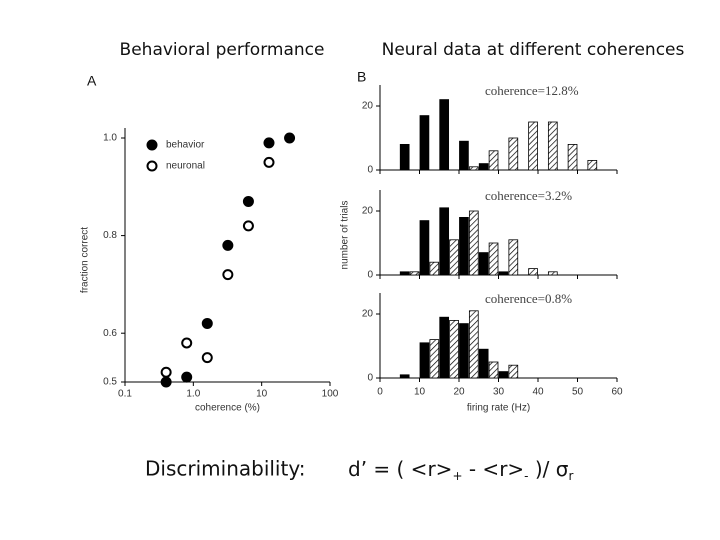 This screenshot has height=540, width=720. I want to click on formula-sub: r, so click(570, 476).